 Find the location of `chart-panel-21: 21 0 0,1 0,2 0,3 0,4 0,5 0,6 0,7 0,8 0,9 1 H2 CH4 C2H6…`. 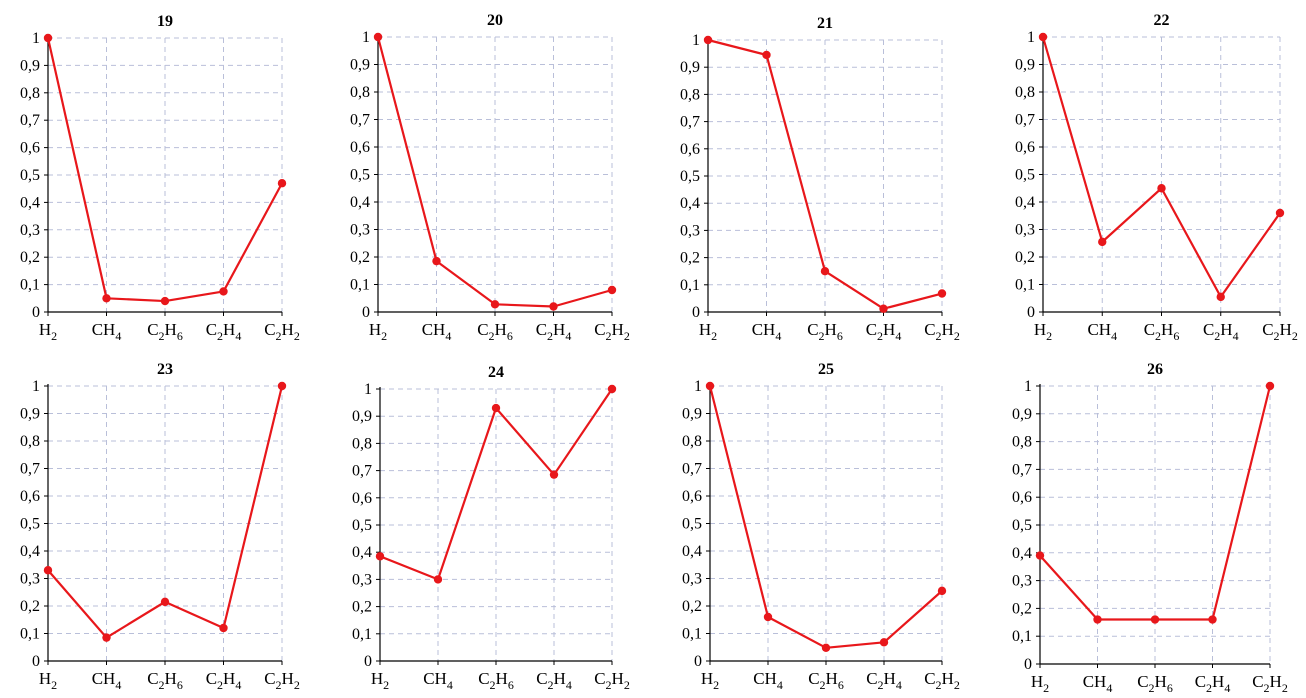

chart-panel-21: 21 0 0,1 0,2 0,3 0,4 0,5 0,6 0,7 0,8 0,9 1 H2 CH4 C2H6… is located at coordinates (820, 179).